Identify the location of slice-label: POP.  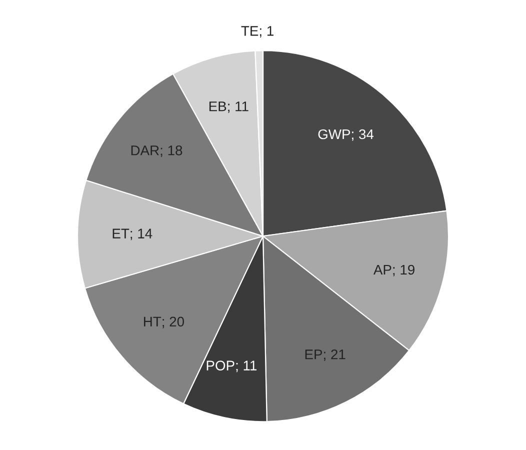
(220, 365).